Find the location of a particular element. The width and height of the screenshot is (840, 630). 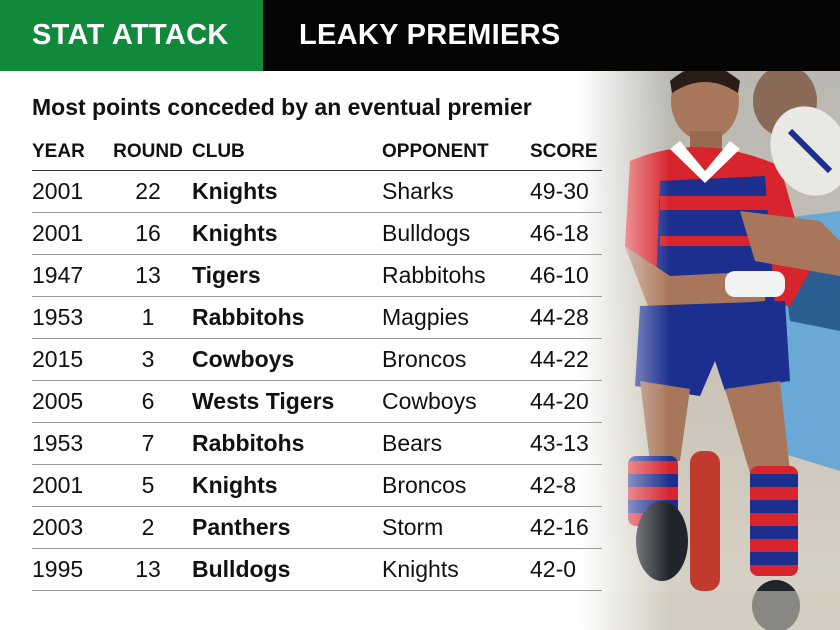

cell-opponent: Magpies is located at coordinates (456, 317).